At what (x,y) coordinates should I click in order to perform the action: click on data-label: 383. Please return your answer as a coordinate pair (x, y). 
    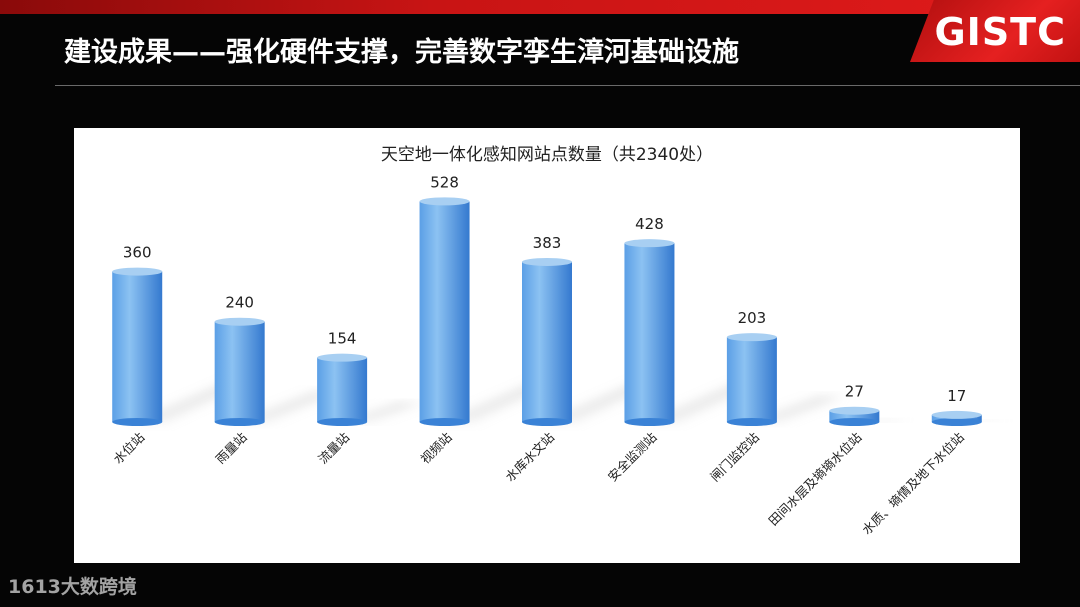
    Looking at the image, I should click on (547, 243).